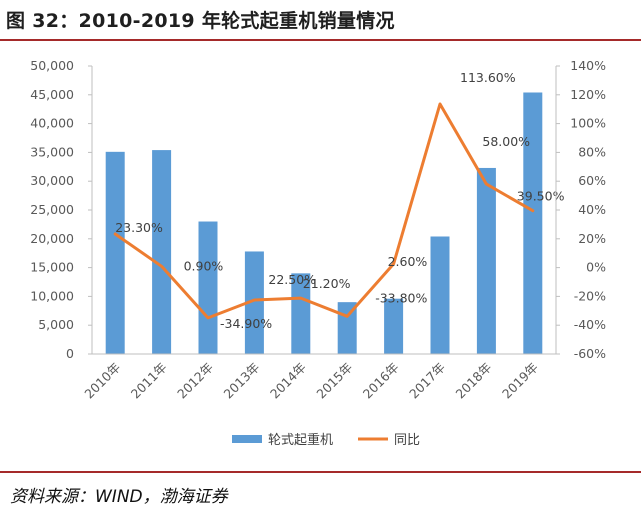  What do you see at coordinates (70, 353) in the screenshot?
I see `left-tick-label: 0` at bounding box center [70, 353].